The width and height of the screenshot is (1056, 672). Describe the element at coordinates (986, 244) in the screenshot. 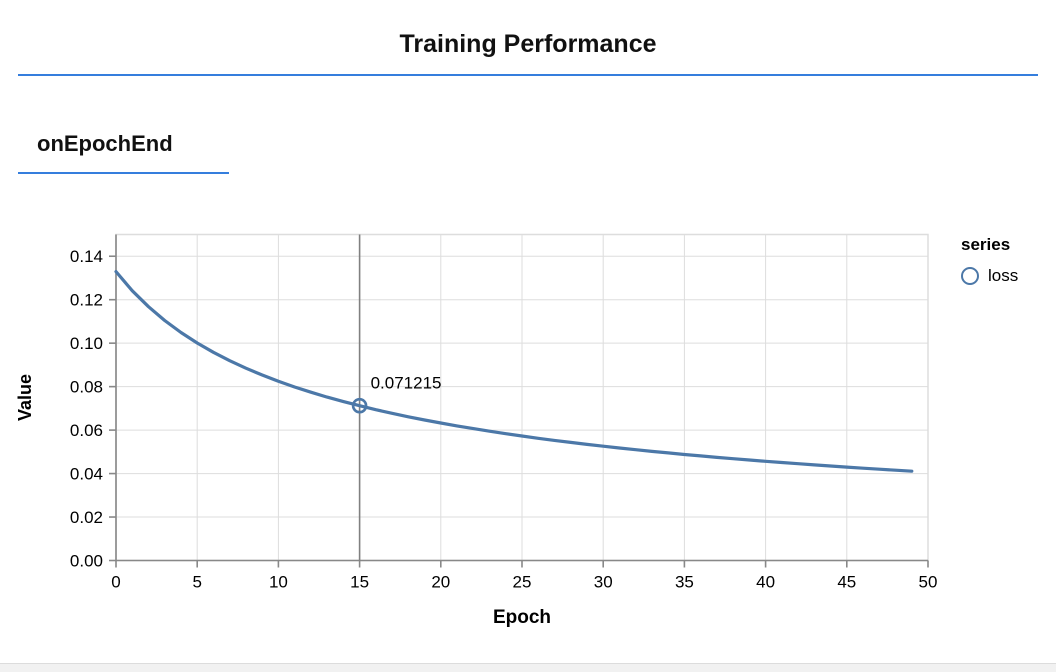

I see `legend-title: series` at that location.